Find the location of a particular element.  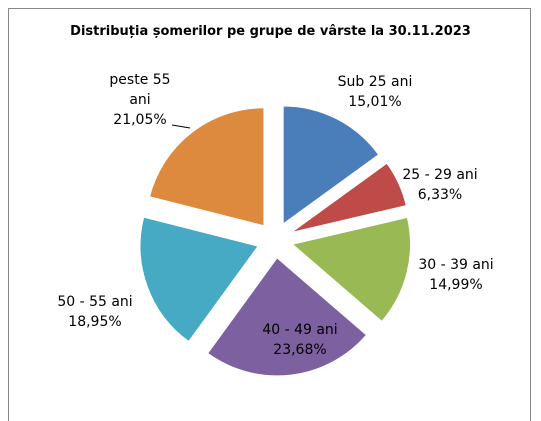

category-label: 50 - 55 ani is located at coordinates (95, 302).